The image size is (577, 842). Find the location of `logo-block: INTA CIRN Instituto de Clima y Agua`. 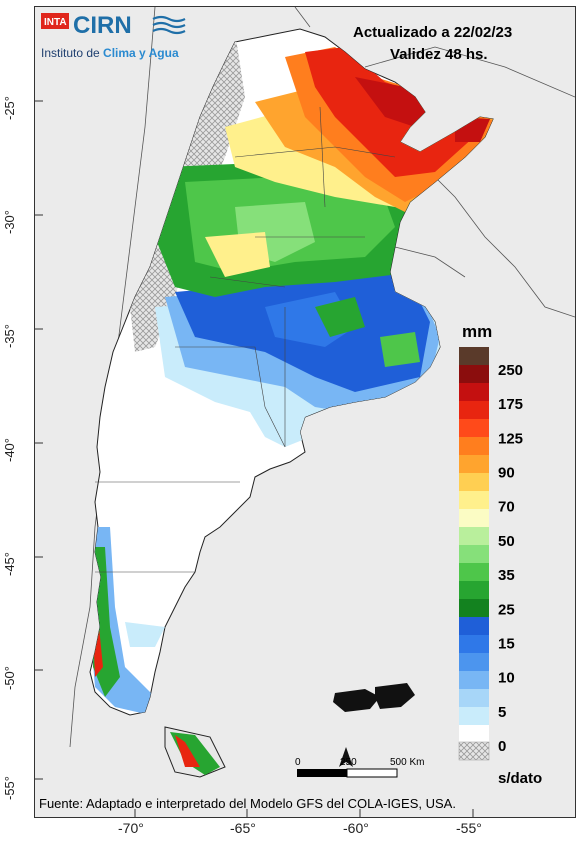

logo-block: INTA CIRN Instituto de Clima y Agua is located at coordinates (113, 36).